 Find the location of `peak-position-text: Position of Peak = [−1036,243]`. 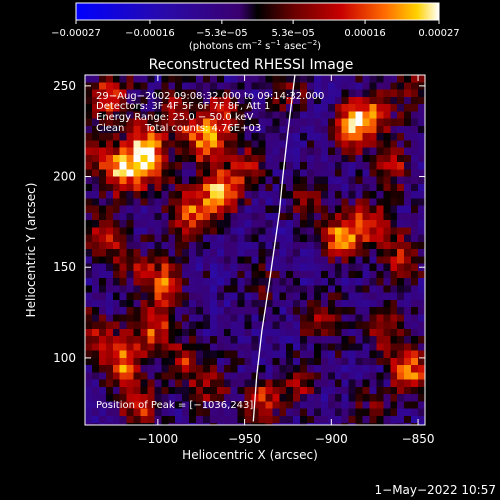

peak-position-text: Position of Peak = [−1036,243] is located at coordinates (174, 405).